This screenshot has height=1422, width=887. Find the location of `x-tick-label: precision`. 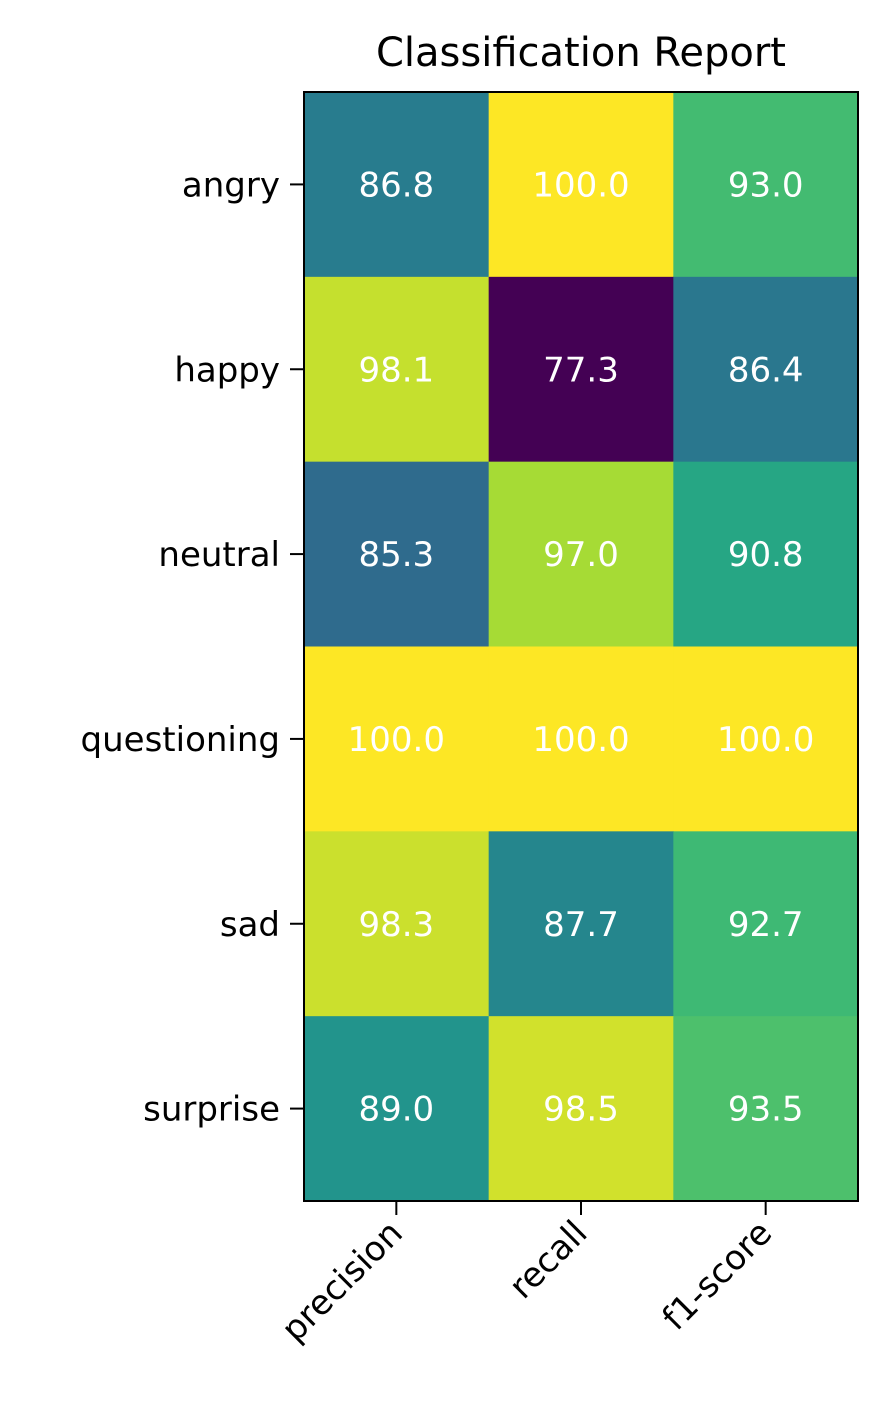

x-tick-label: precision is located at coordinates (342, 1281).